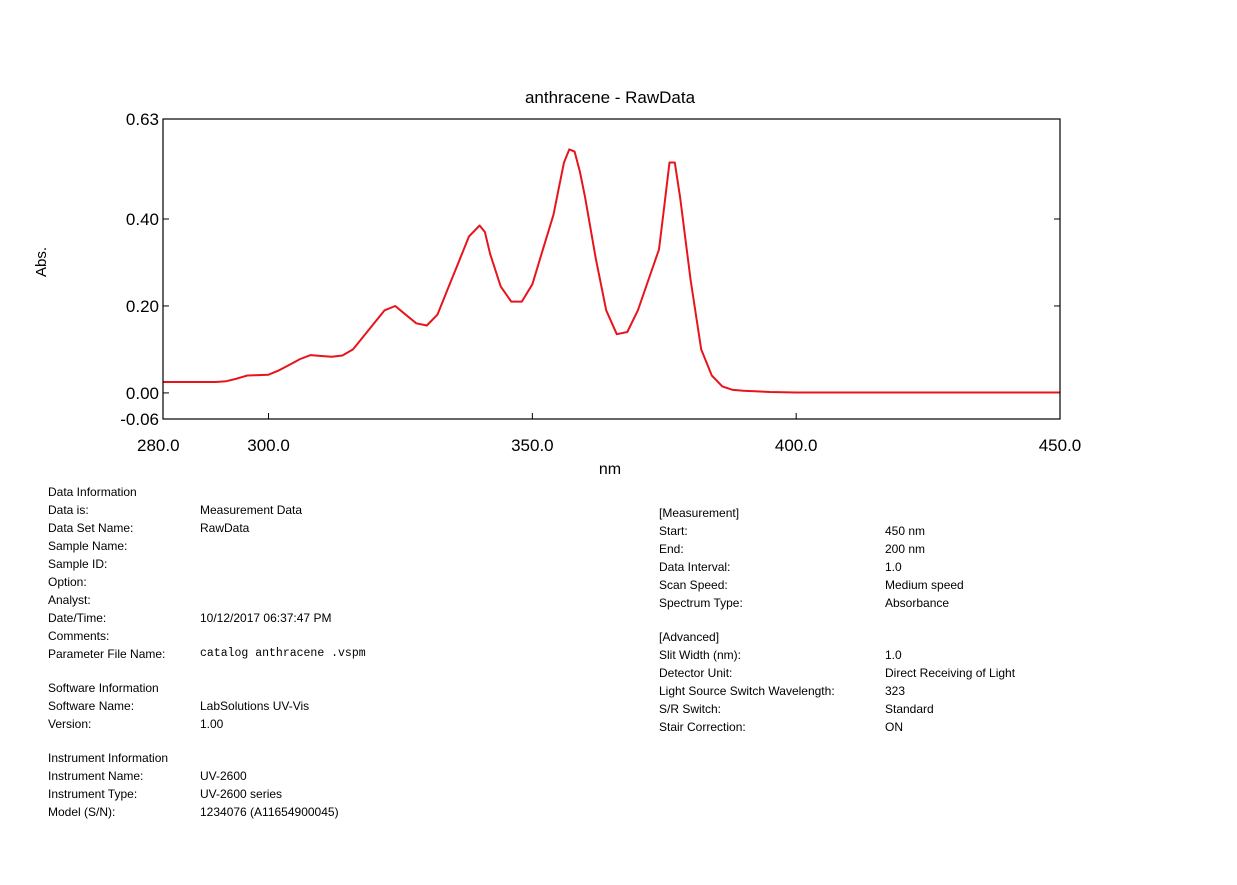  Describe the element at coordinates (747, 691) in the screenshot. I see `info-key: Light Source Switch Wavelength:` at that location.